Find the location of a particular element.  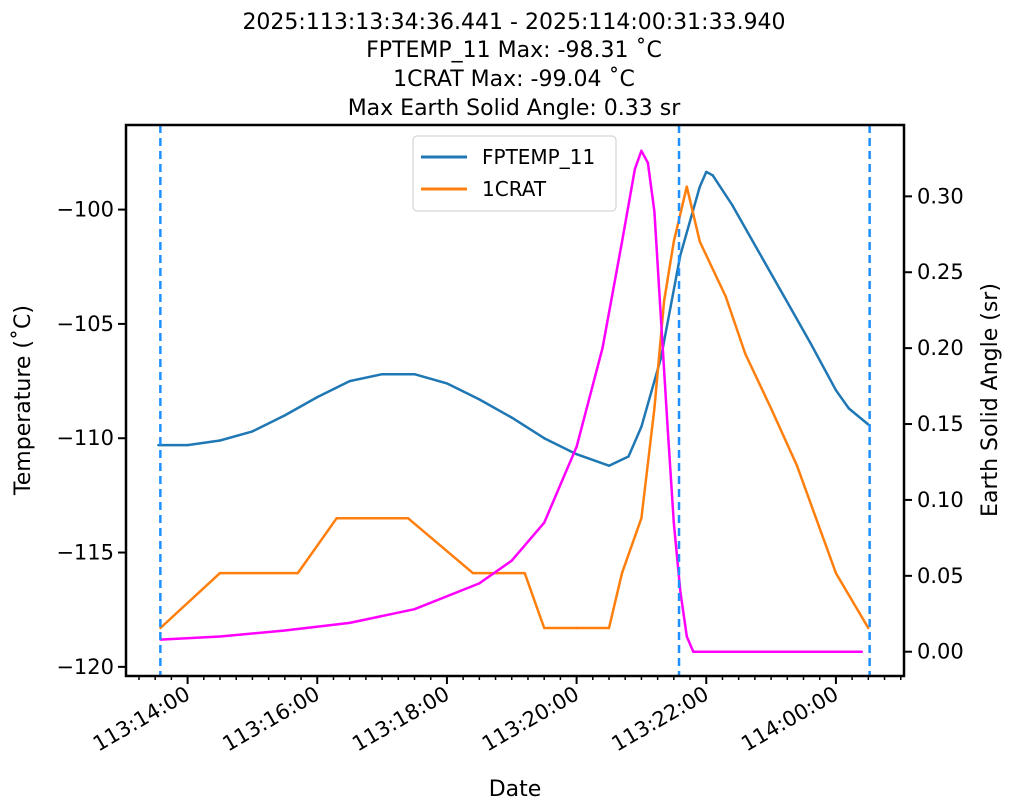

x-tick-label: 113:16:00 is located at coordinates (270, 719).